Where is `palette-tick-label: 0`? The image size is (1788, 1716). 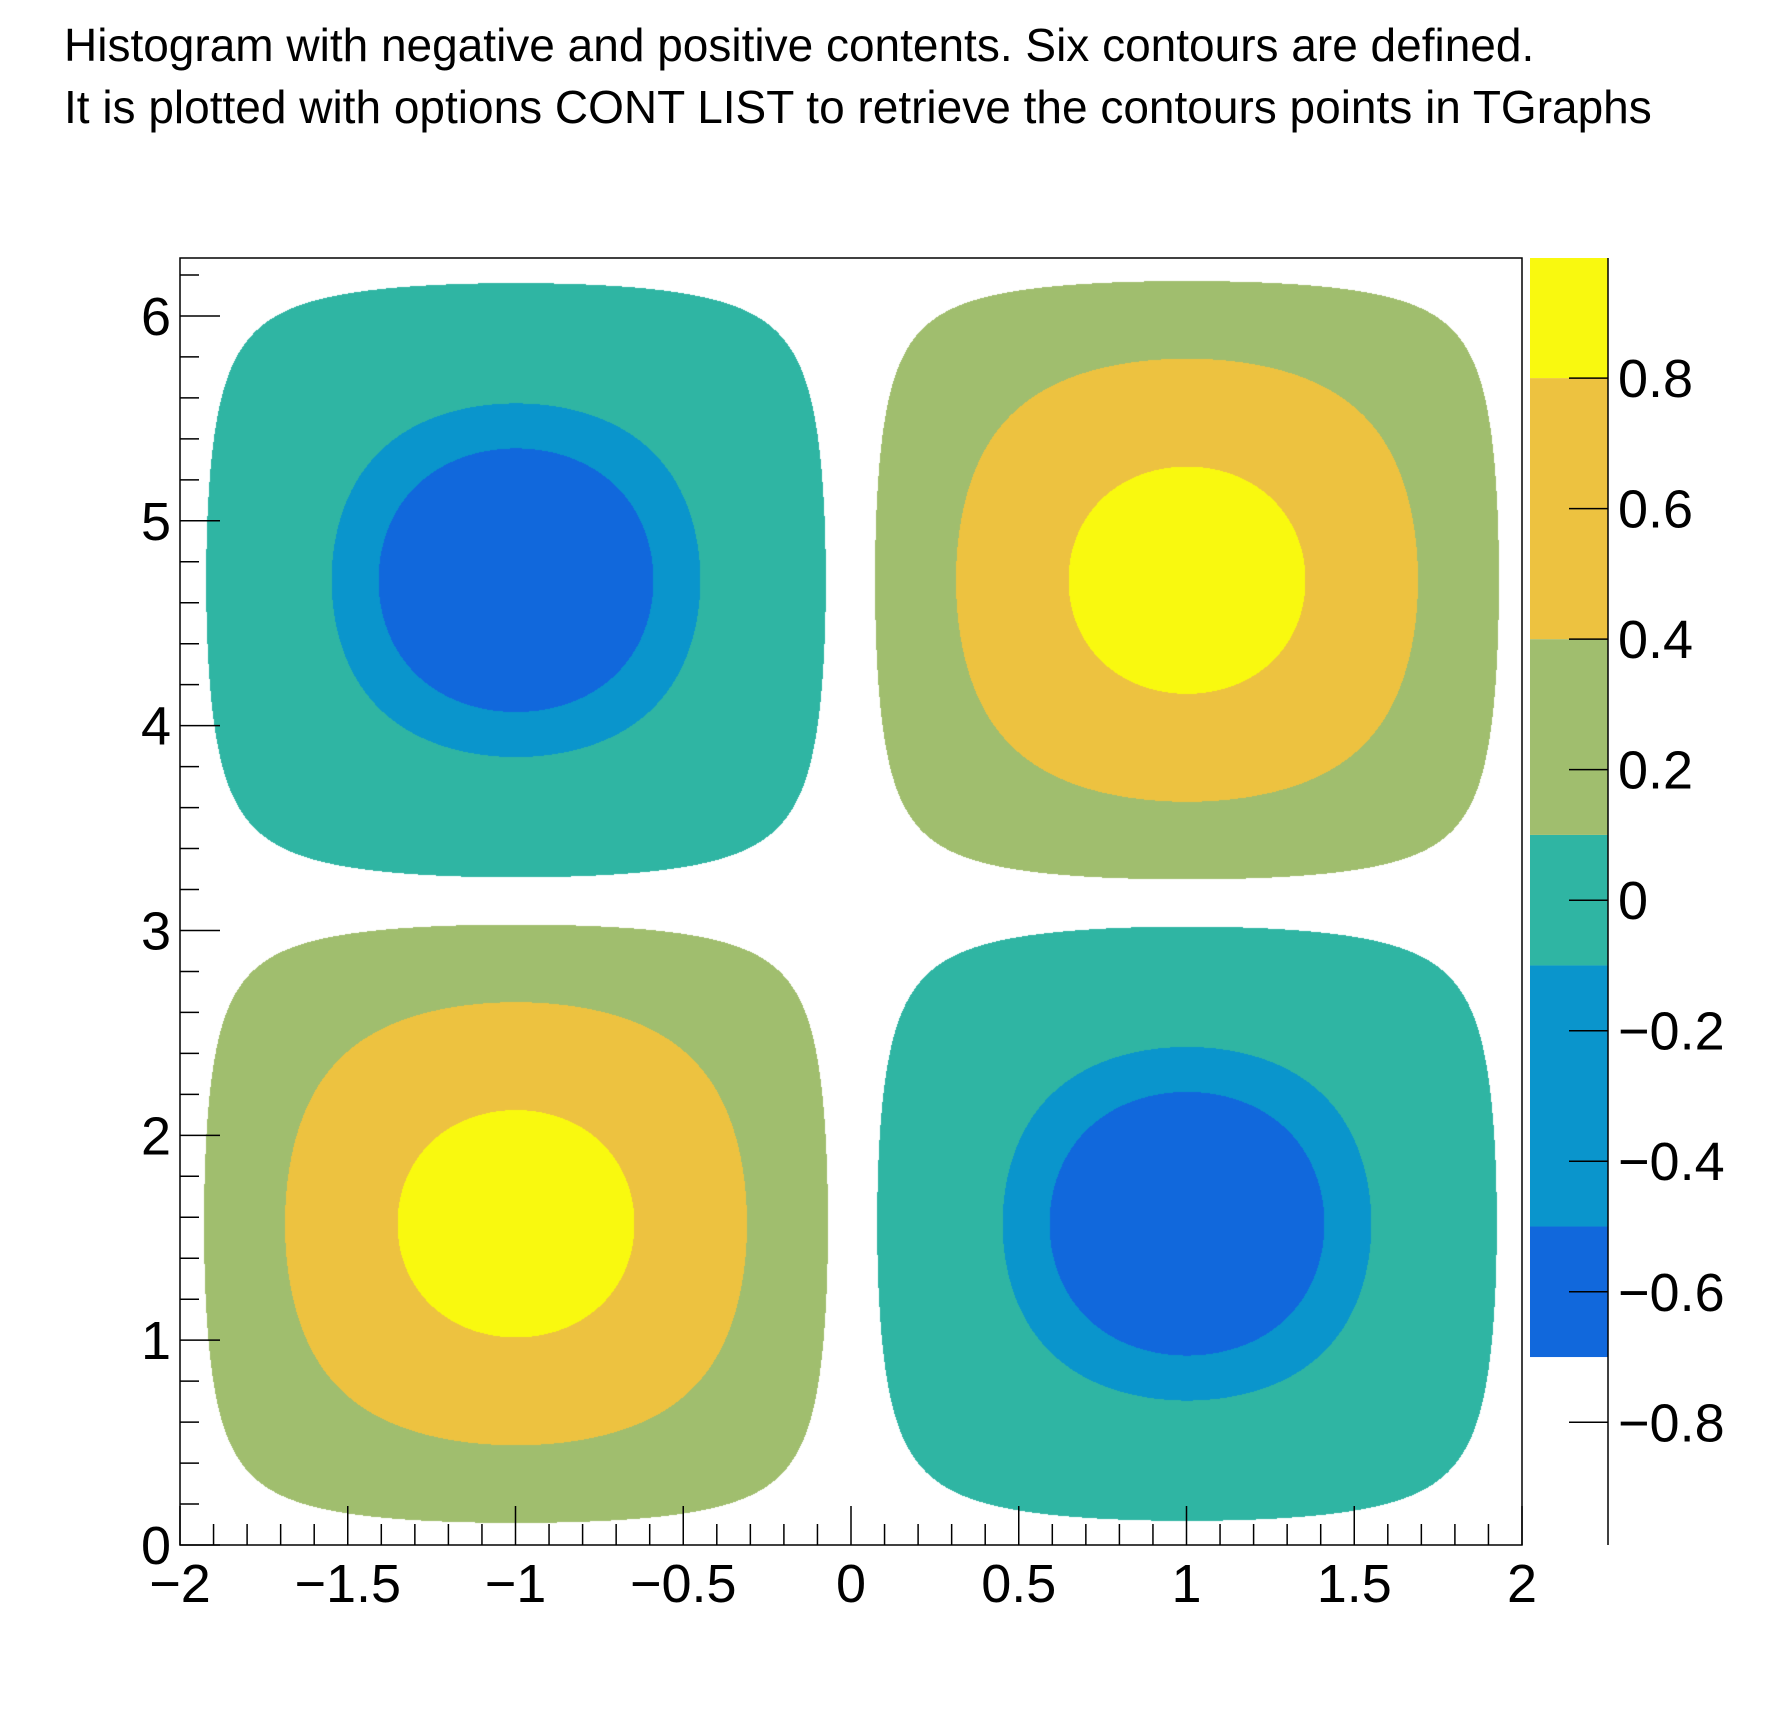
palette-tick-label: 0 is located at coordinates (1633, 901).